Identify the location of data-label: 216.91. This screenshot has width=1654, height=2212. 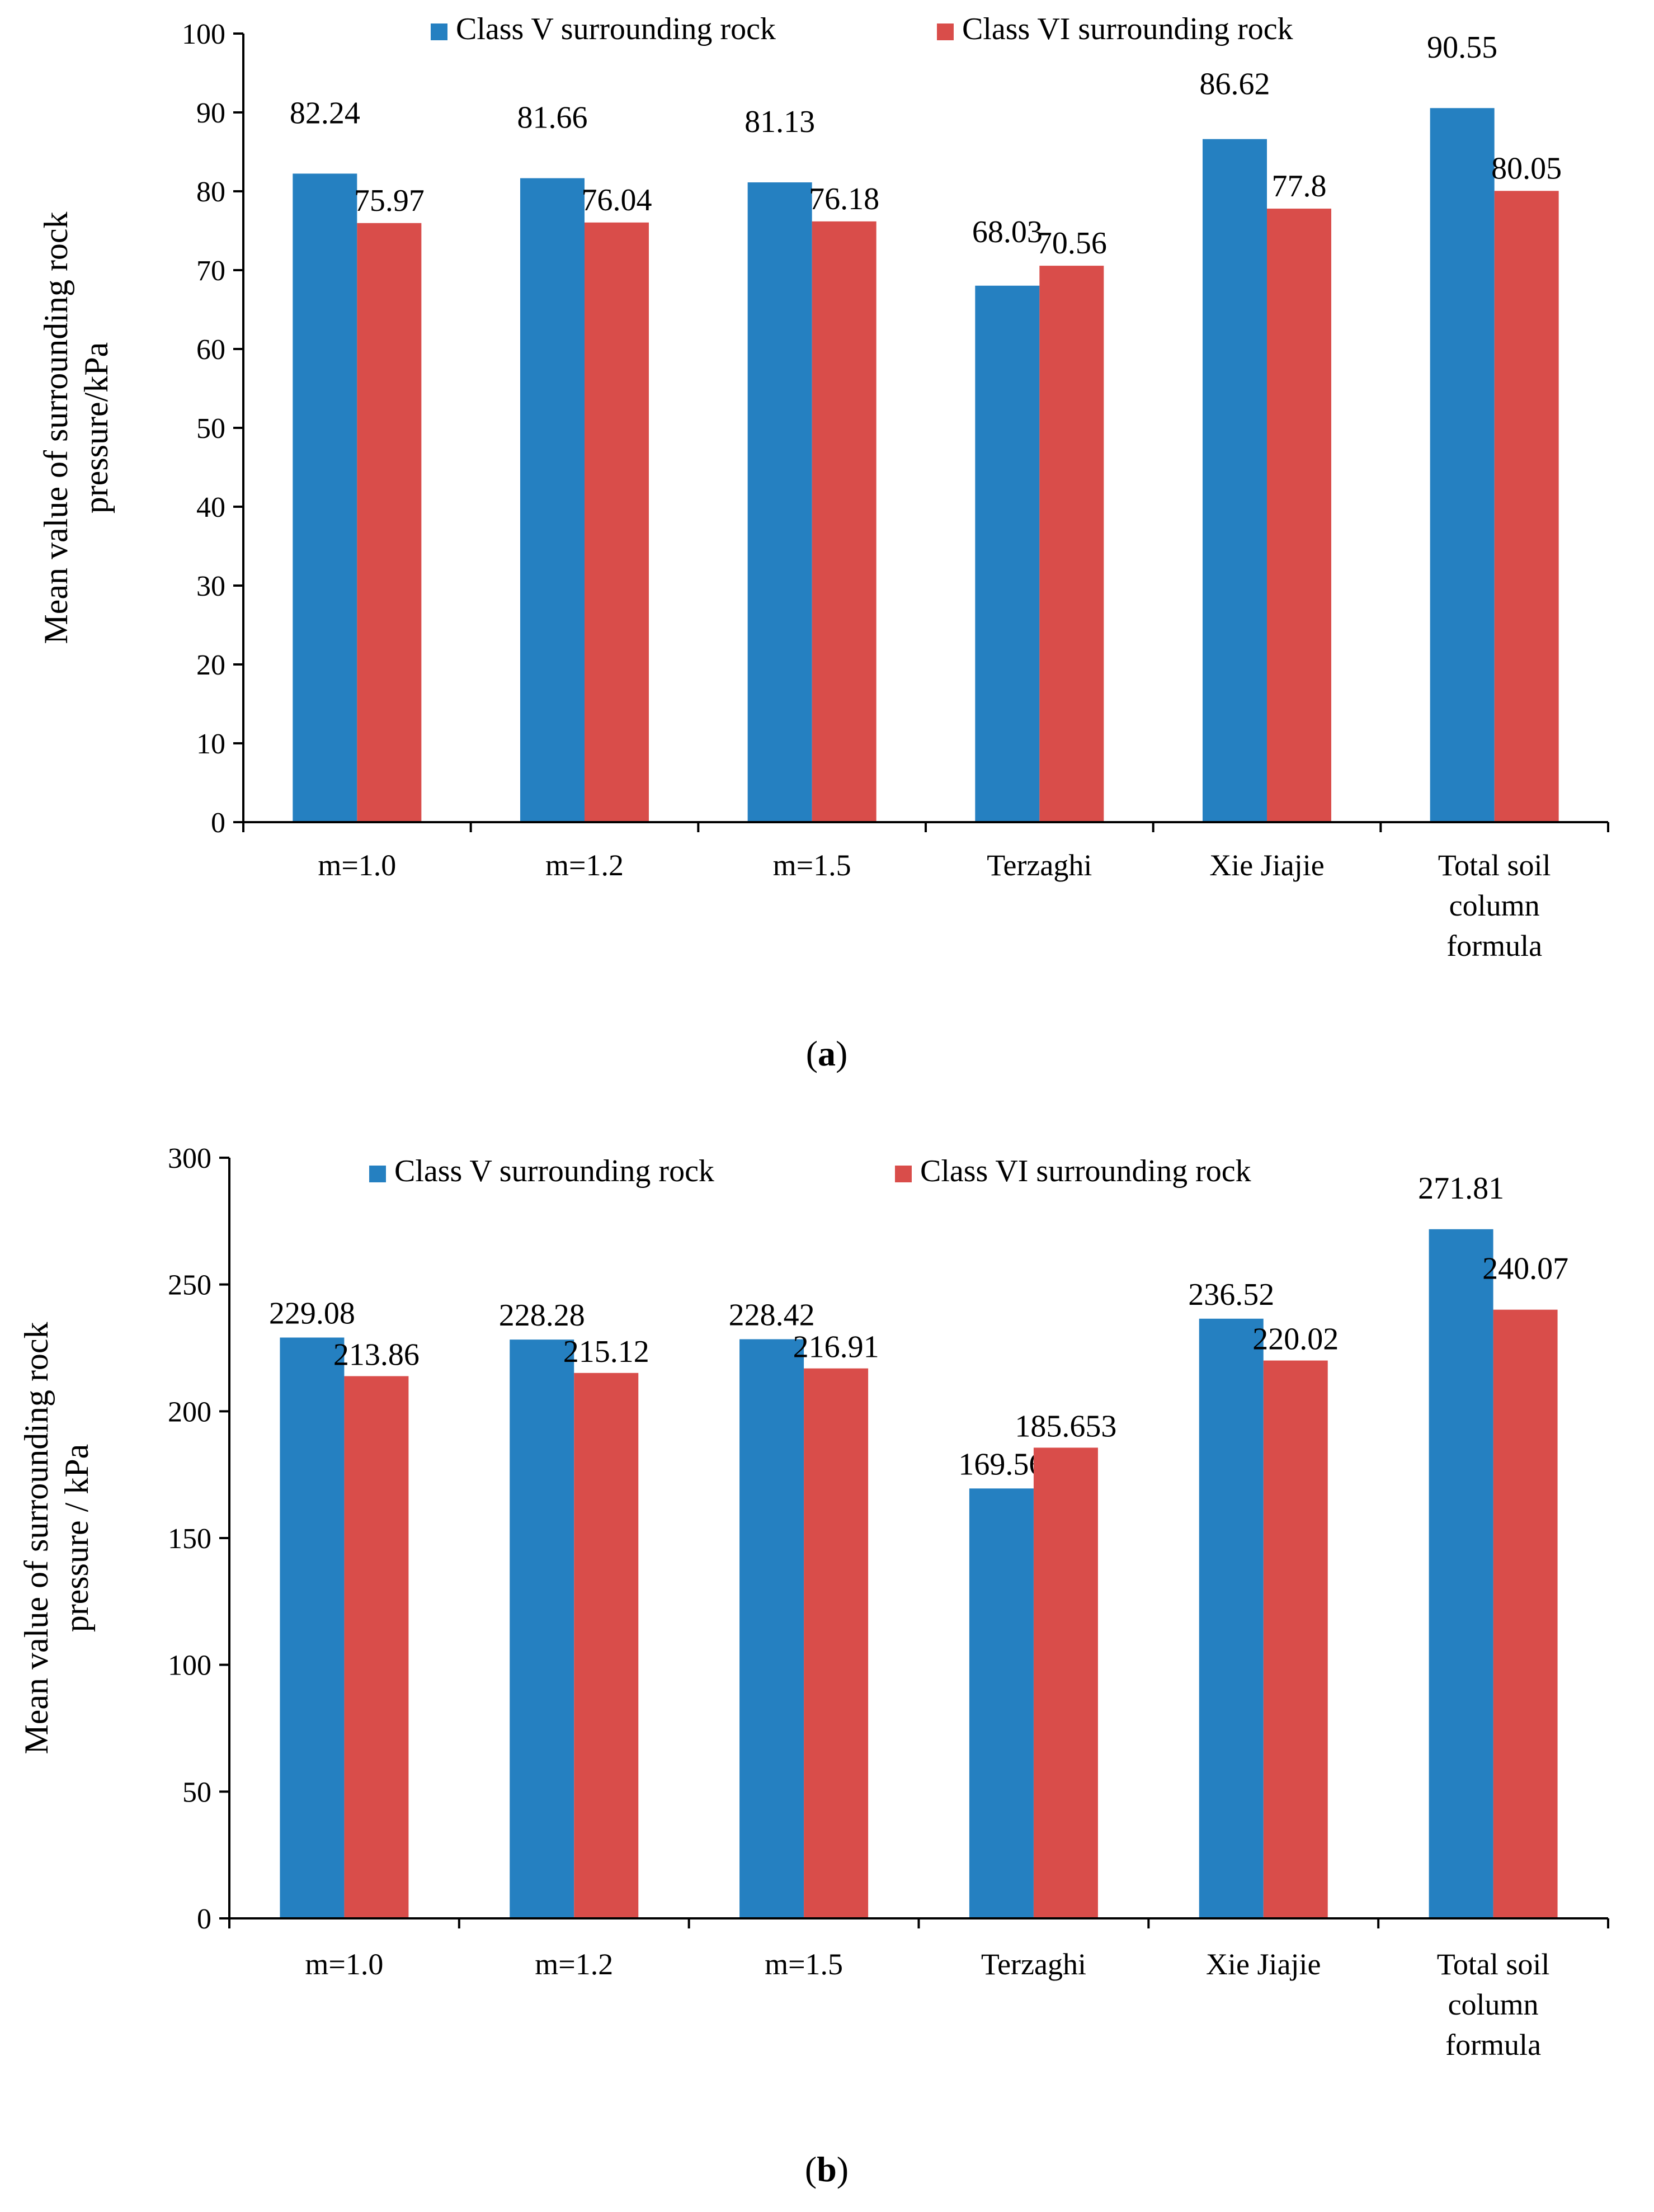
(836, 1348).